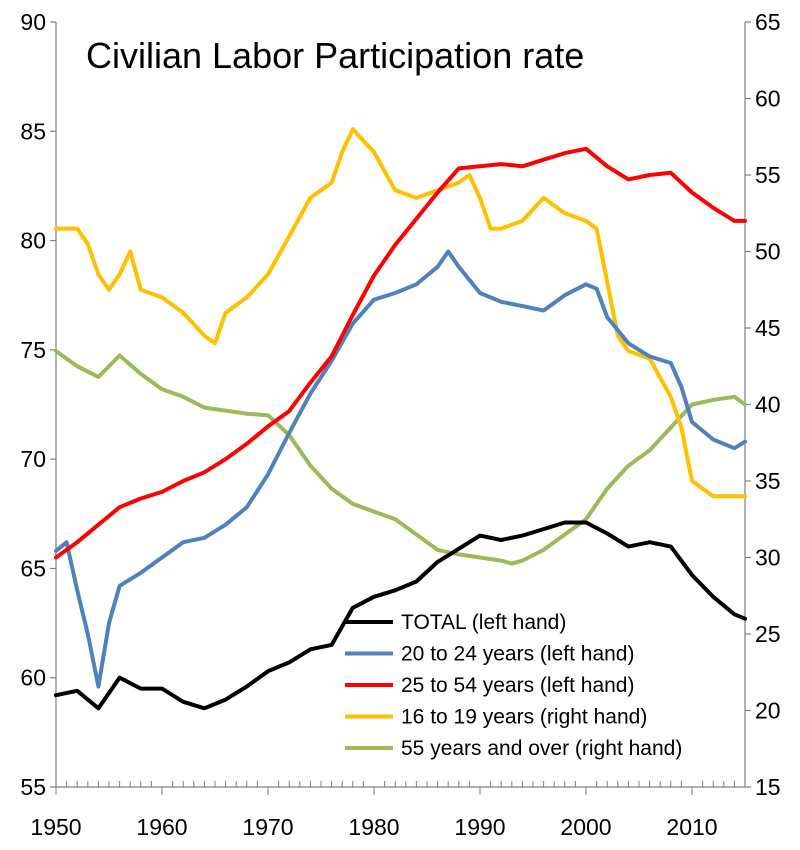  What do you see at coordinates (33, 350) in the screenshot?
I see `left-tick-label: 75` at bounding box center [33, 350].